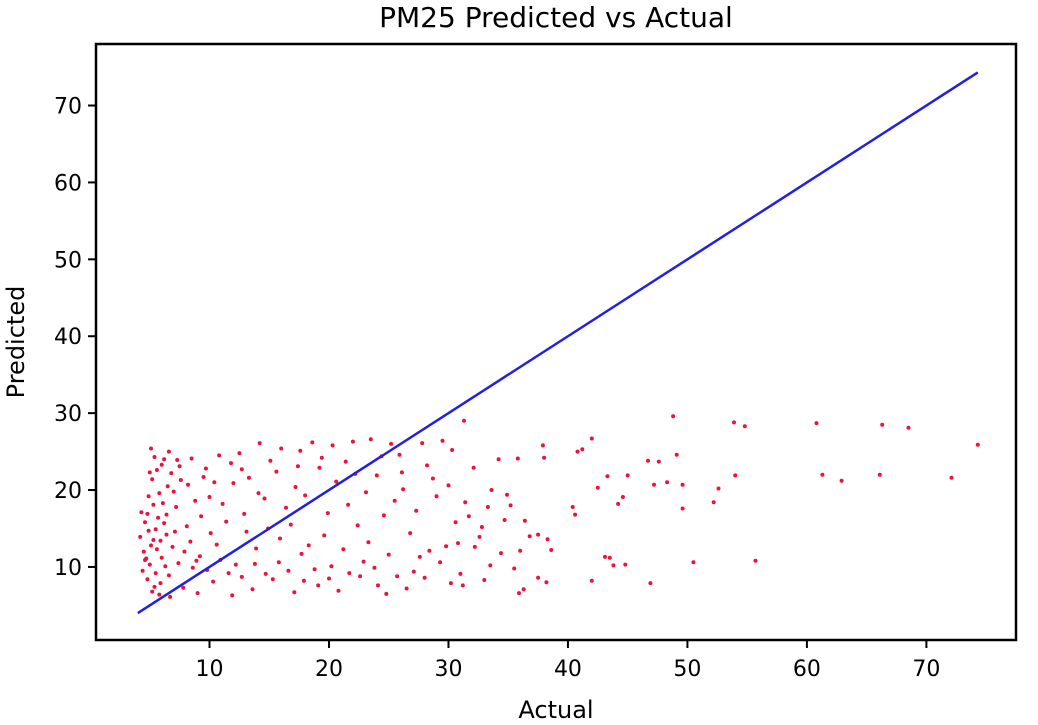 The width and height of the screenshot is (1038, 725). Describe the element at coordinates (68, 414) in the screenshot. I see `y-tick-label: 30` at that location.